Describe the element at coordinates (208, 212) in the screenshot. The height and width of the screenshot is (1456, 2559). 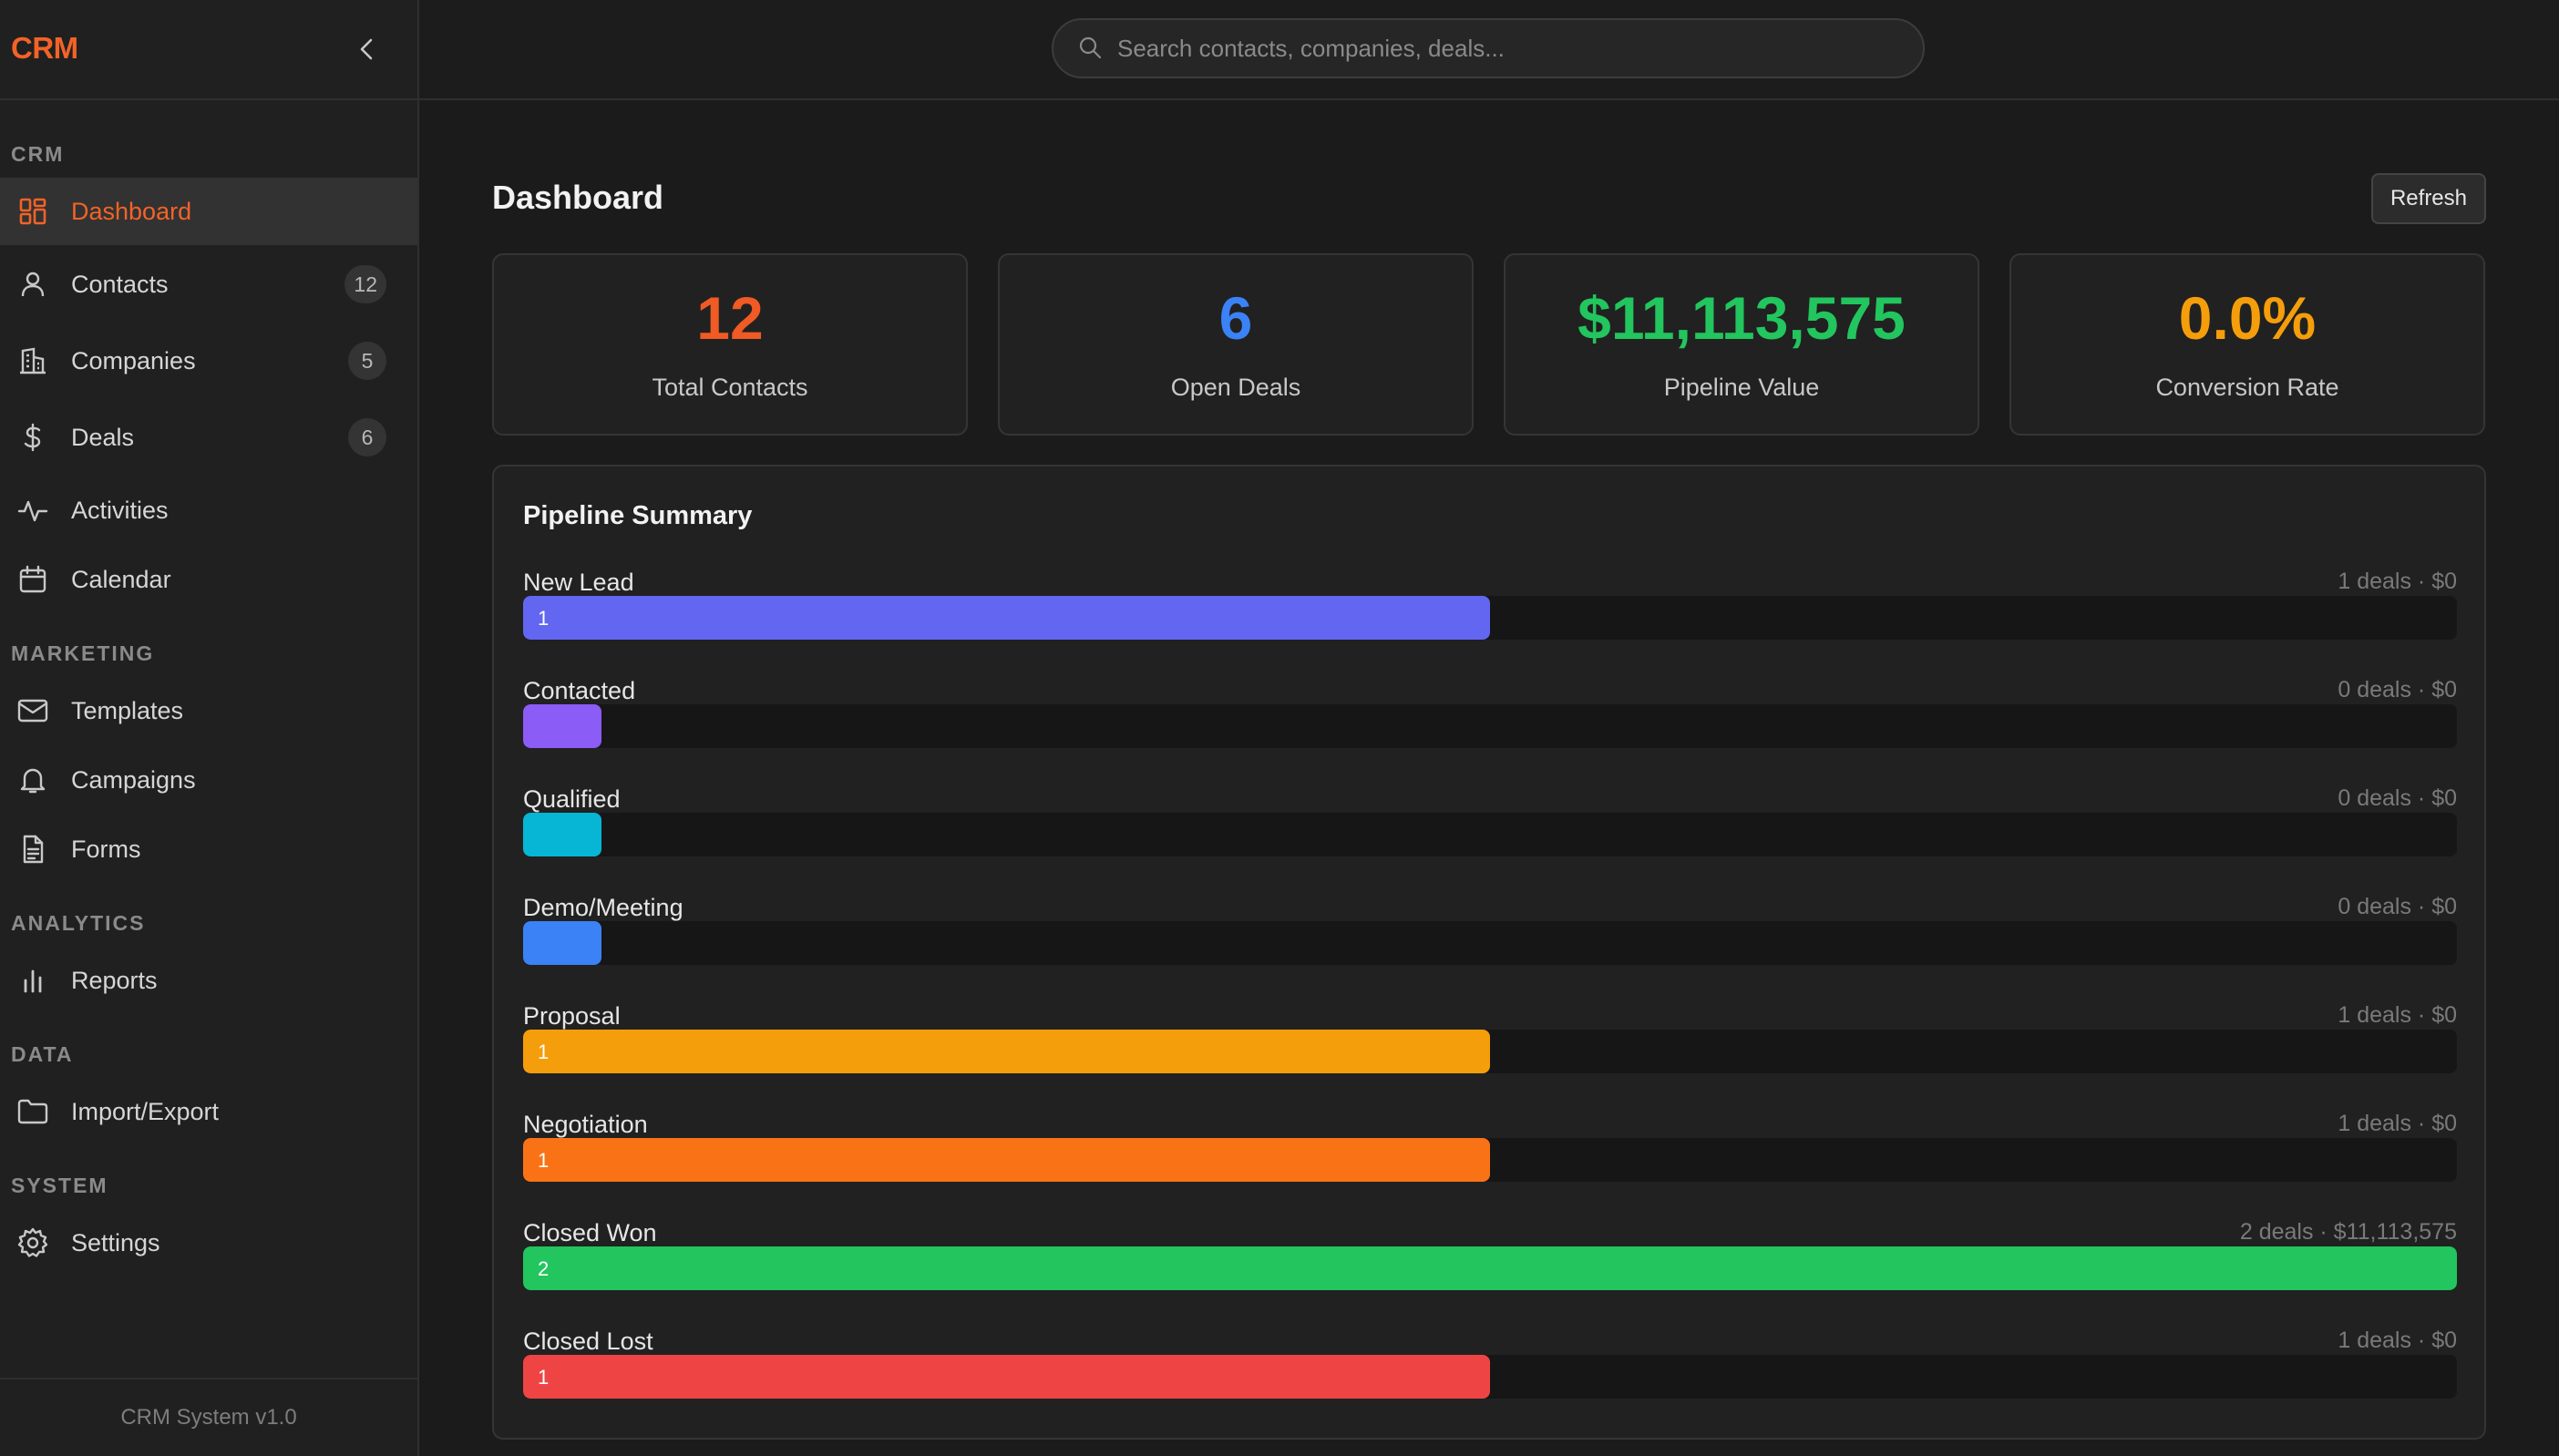
I see `sidebar-item-dashboard: Dashboard` at that location.